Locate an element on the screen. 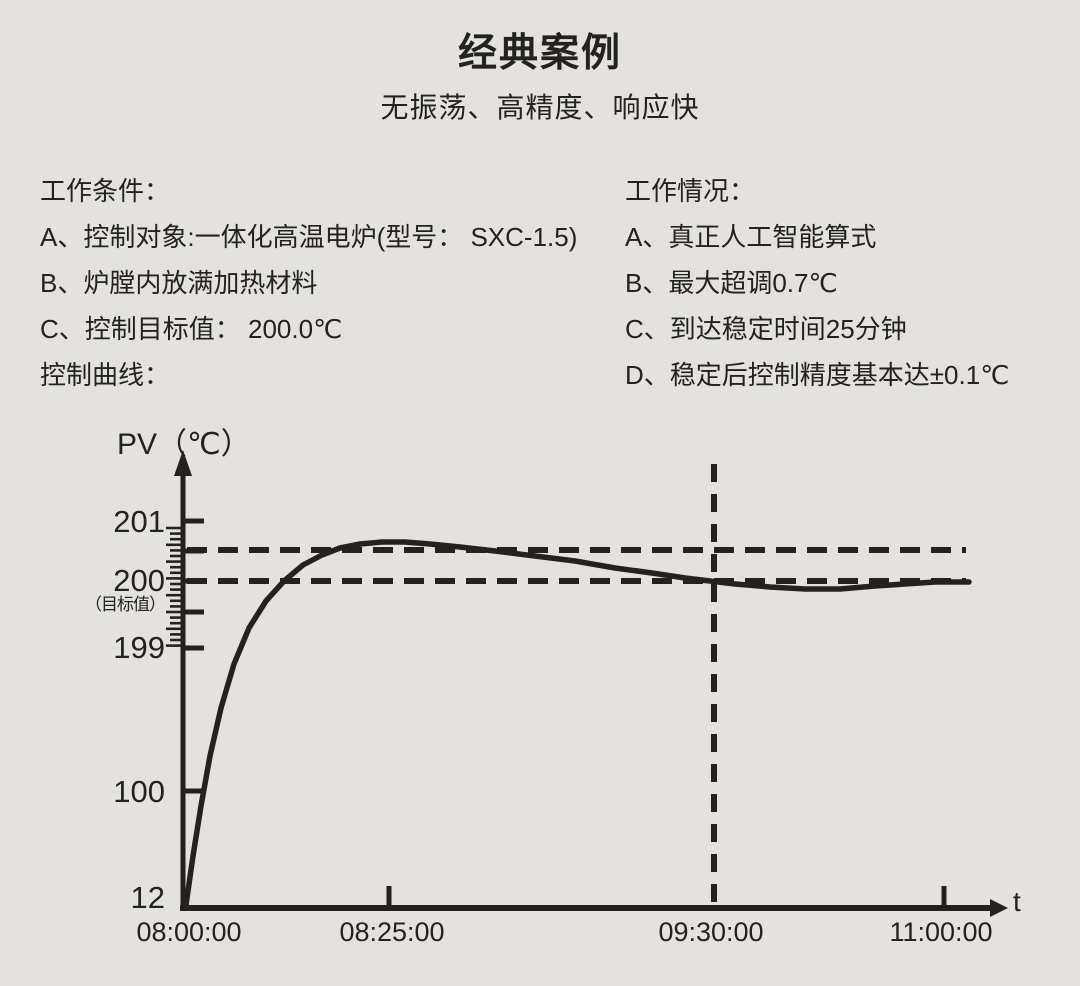  condition-item: C、控制目标值： 200.0℃ is located at coordinates (191, 329).